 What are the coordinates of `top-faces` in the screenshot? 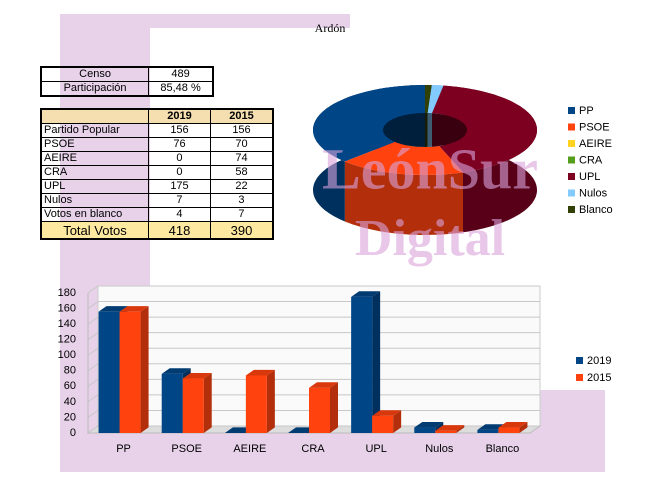 It's located at (425, 130).